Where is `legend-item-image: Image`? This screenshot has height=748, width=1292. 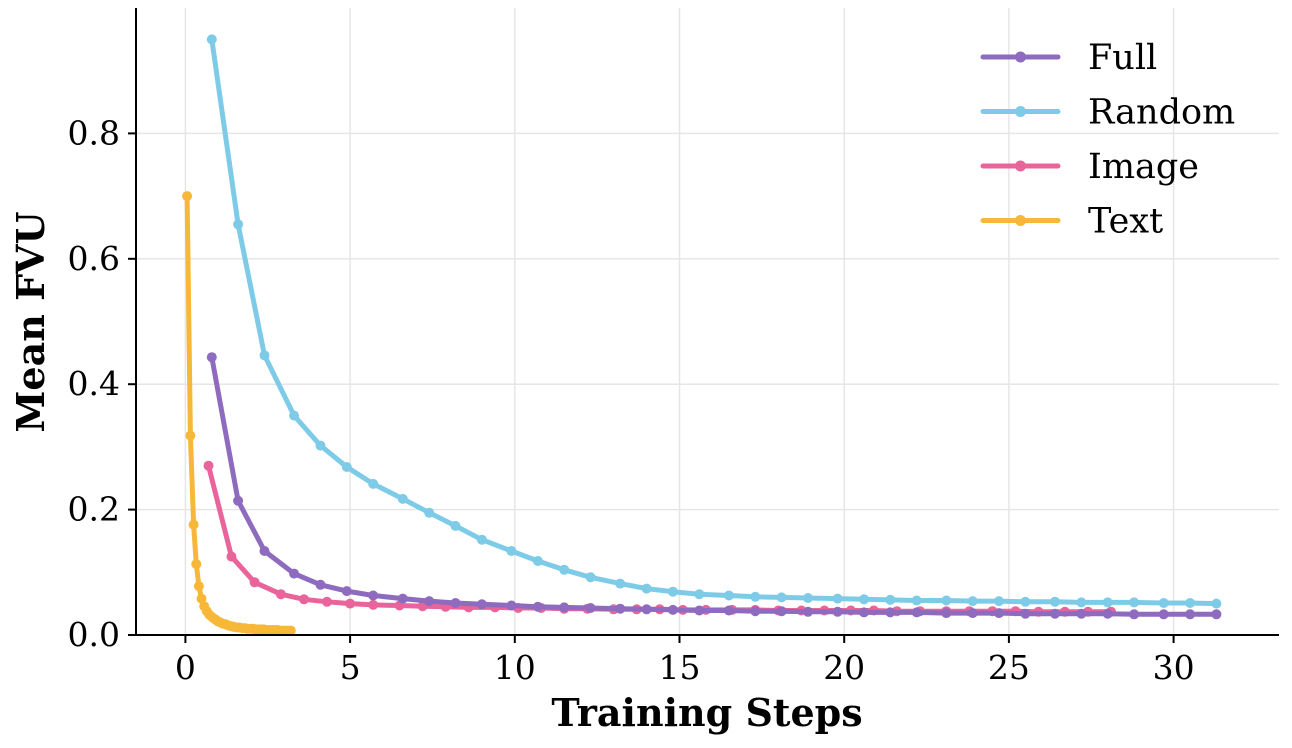
legend-item-image: Image is located at coordinates (1089, 167).